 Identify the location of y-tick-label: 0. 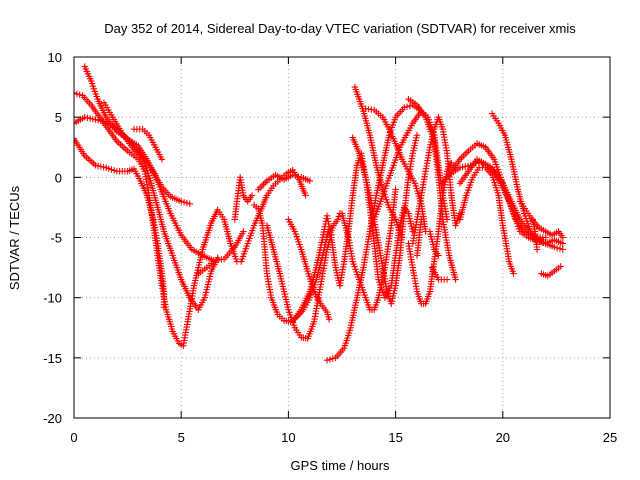
(58, 177).